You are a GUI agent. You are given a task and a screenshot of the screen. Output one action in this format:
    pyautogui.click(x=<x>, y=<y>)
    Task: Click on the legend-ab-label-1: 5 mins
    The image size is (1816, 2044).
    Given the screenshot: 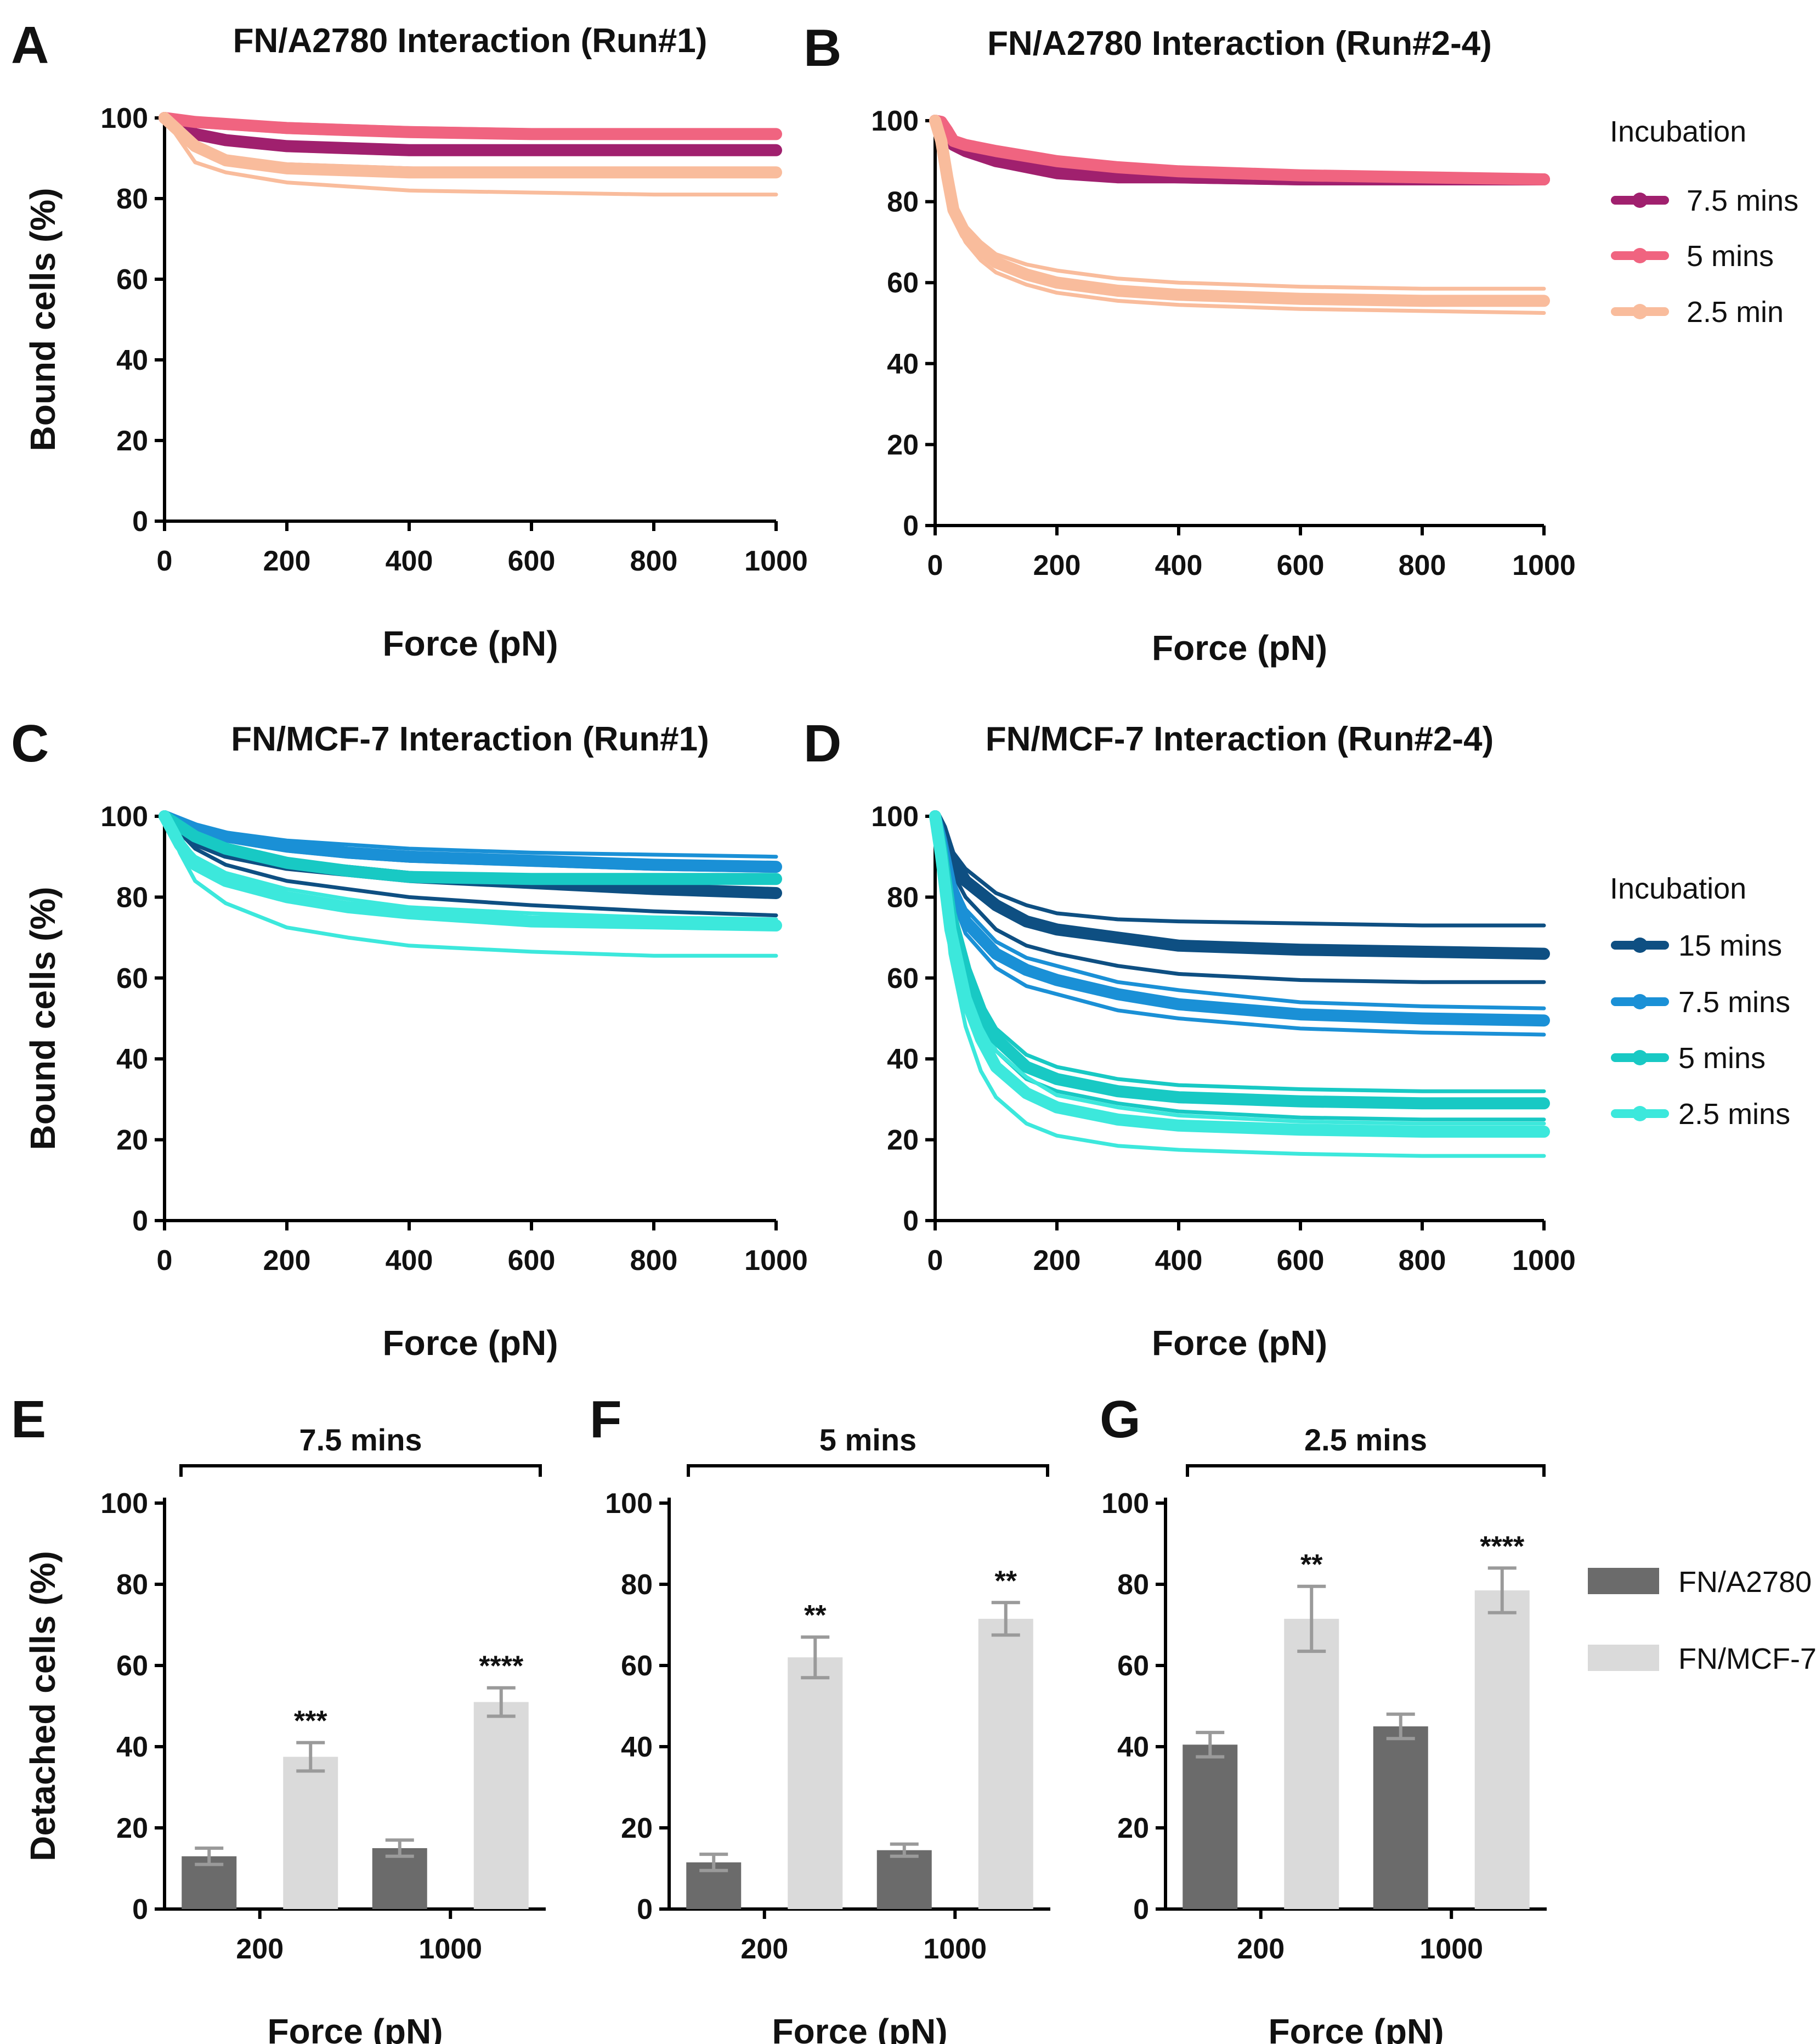 What is the action you would take?
    pyautogui.click(x=1730, y=256)
    